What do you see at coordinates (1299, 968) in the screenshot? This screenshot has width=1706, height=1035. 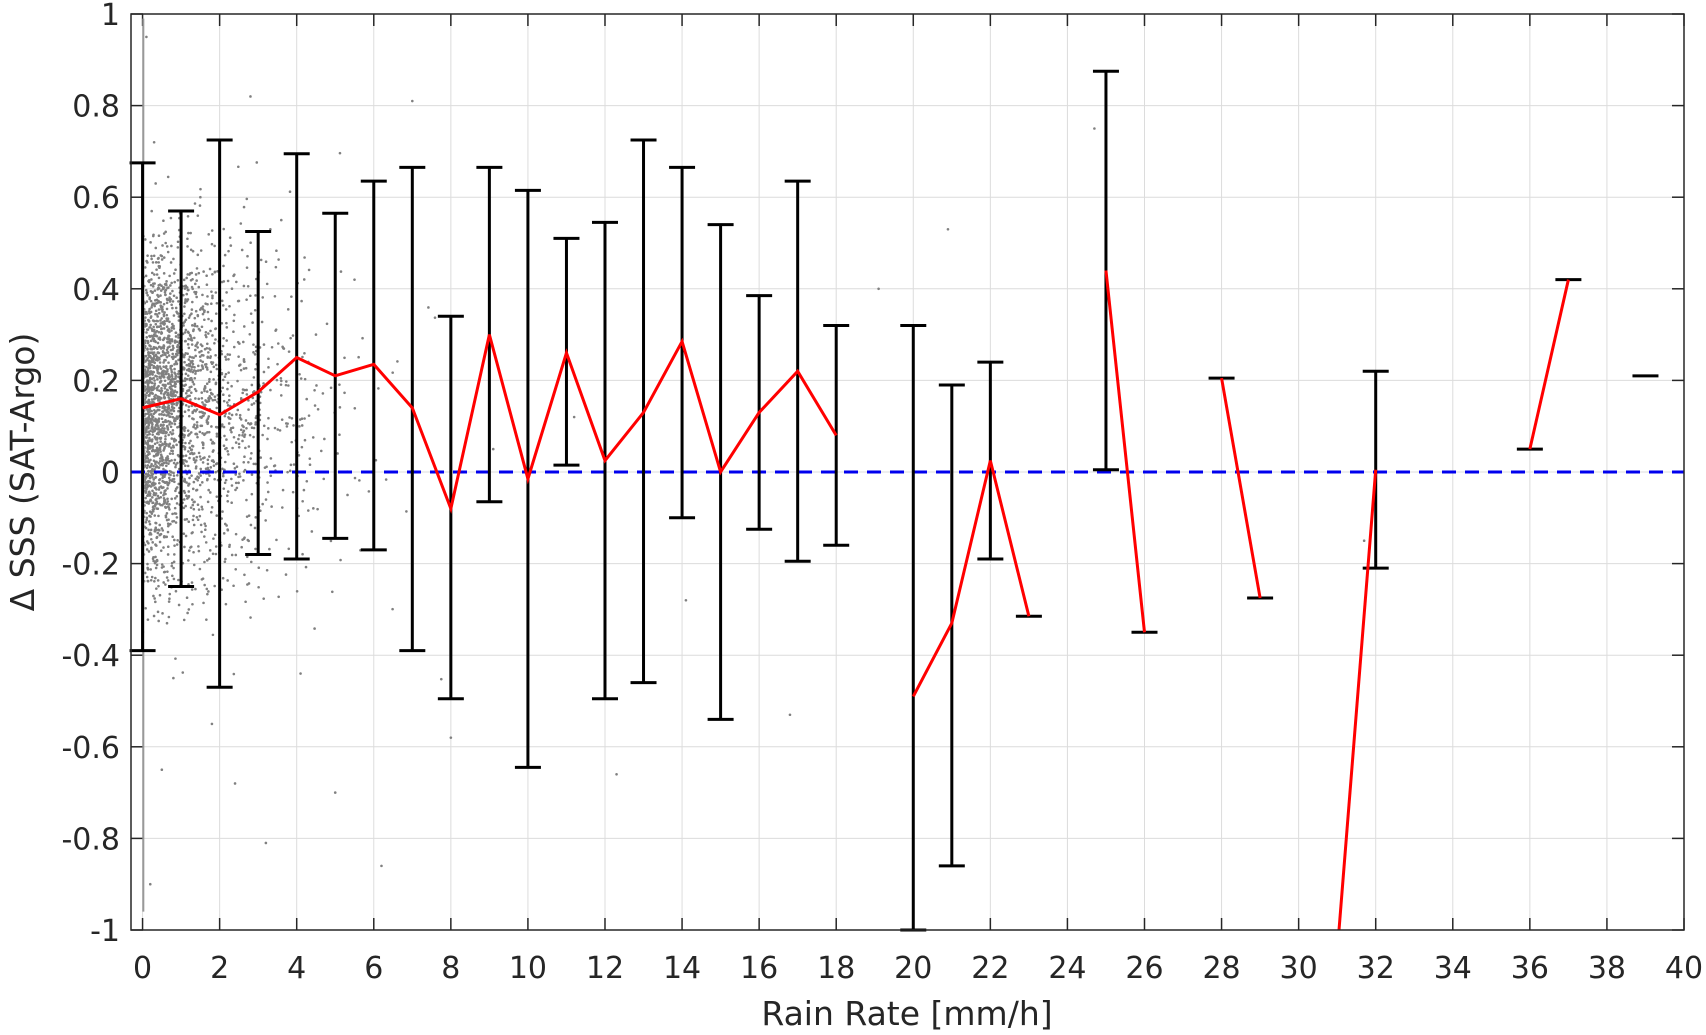 I see `x-tick-label: 30` at bounding box center [1299, 968].